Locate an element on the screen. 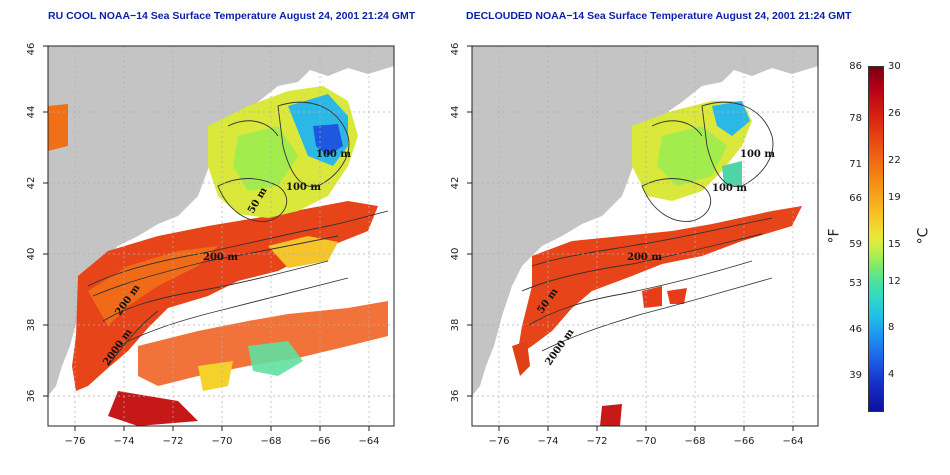 The image size is (950, 475). celsius-tick: 26 is located at coordinates (894, 113).